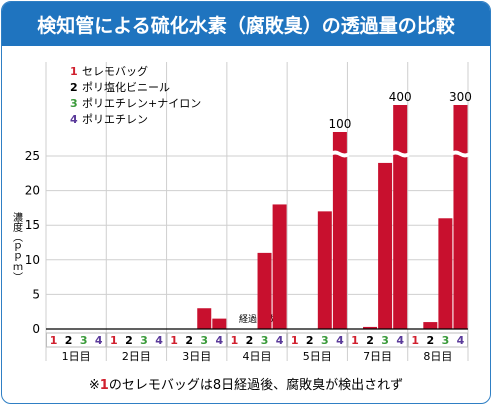  Describe the element at coordinates (76, 356) in the screenshot. I see `group-label: 1日目` at that location.